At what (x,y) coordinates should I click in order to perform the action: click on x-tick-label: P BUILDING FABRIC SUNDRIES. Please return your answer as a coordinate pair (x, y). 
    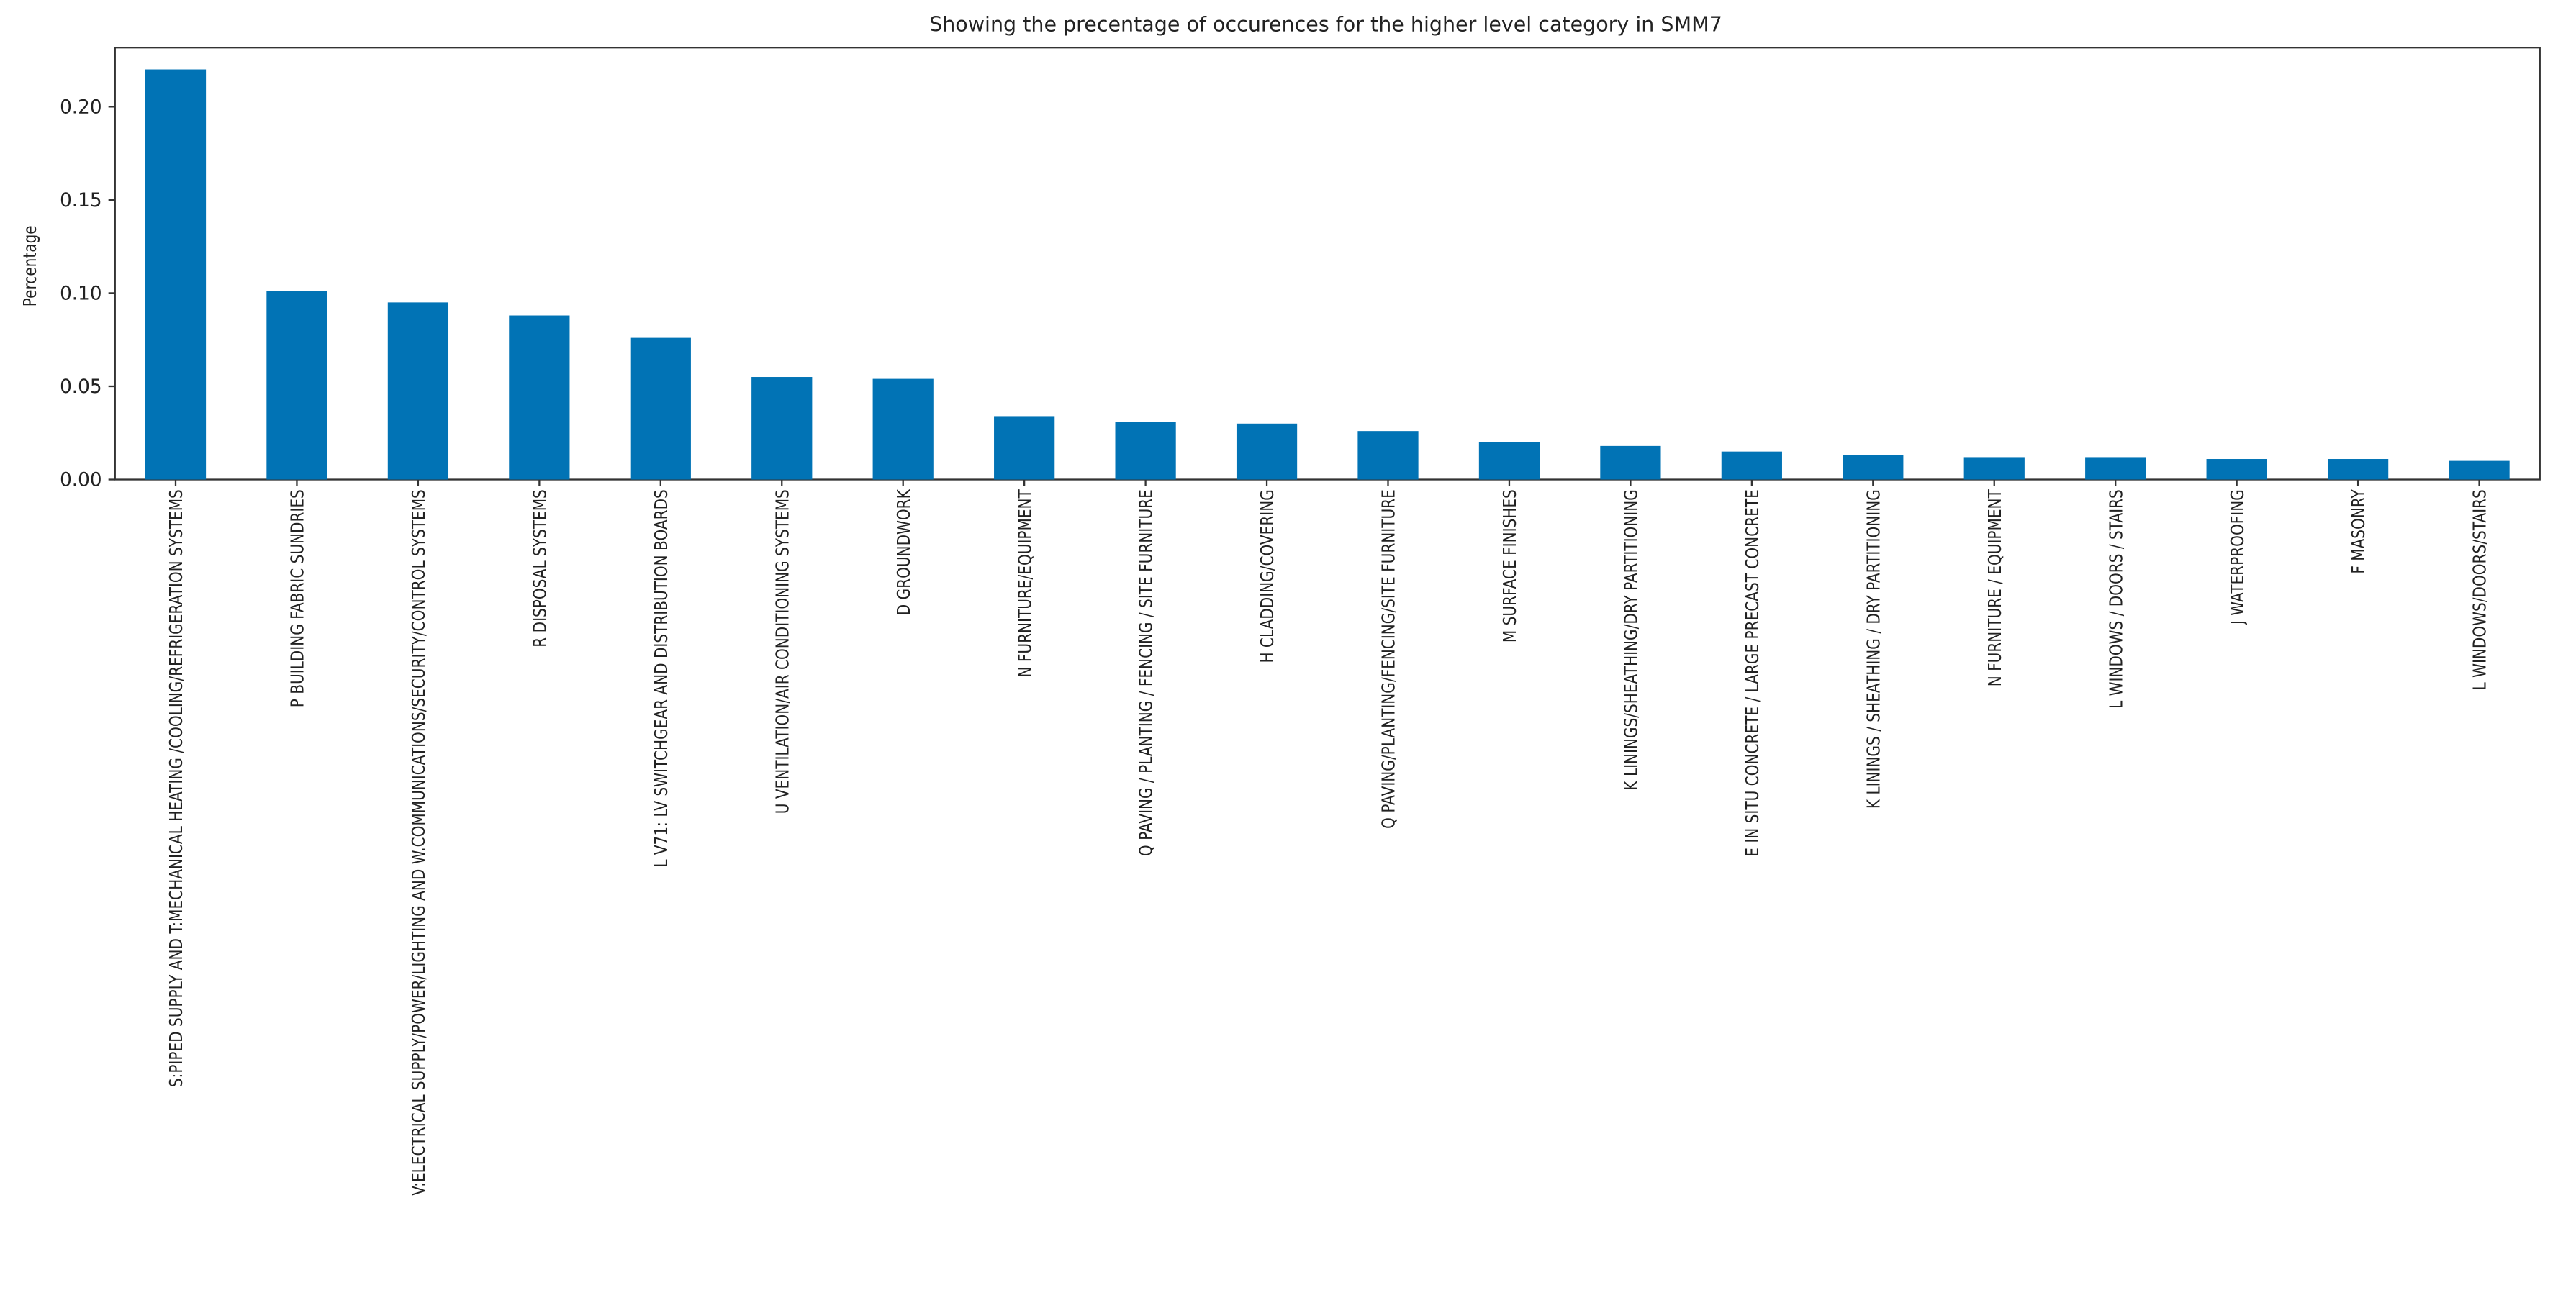
    Looking at the image, I should click on (297, 598).